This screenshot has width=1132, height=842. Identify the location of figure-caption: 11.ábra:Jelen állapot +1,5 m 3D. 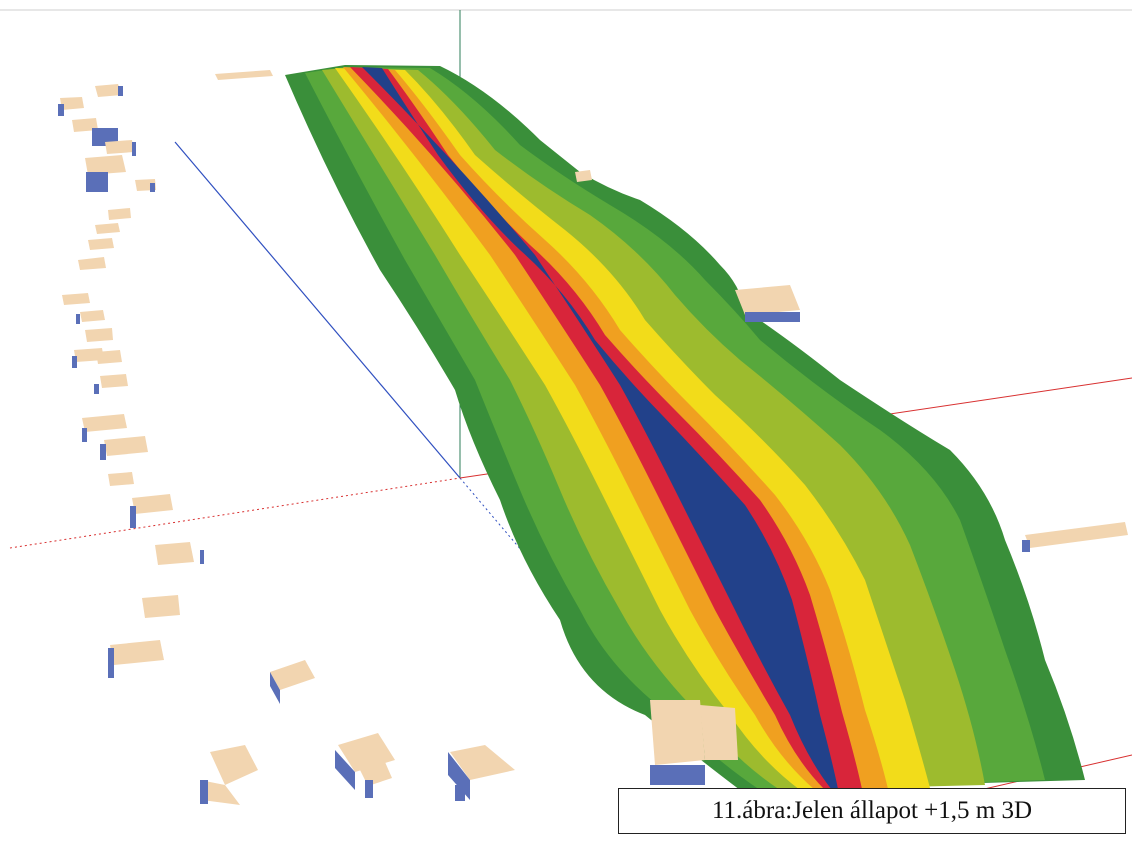
(872, 811).